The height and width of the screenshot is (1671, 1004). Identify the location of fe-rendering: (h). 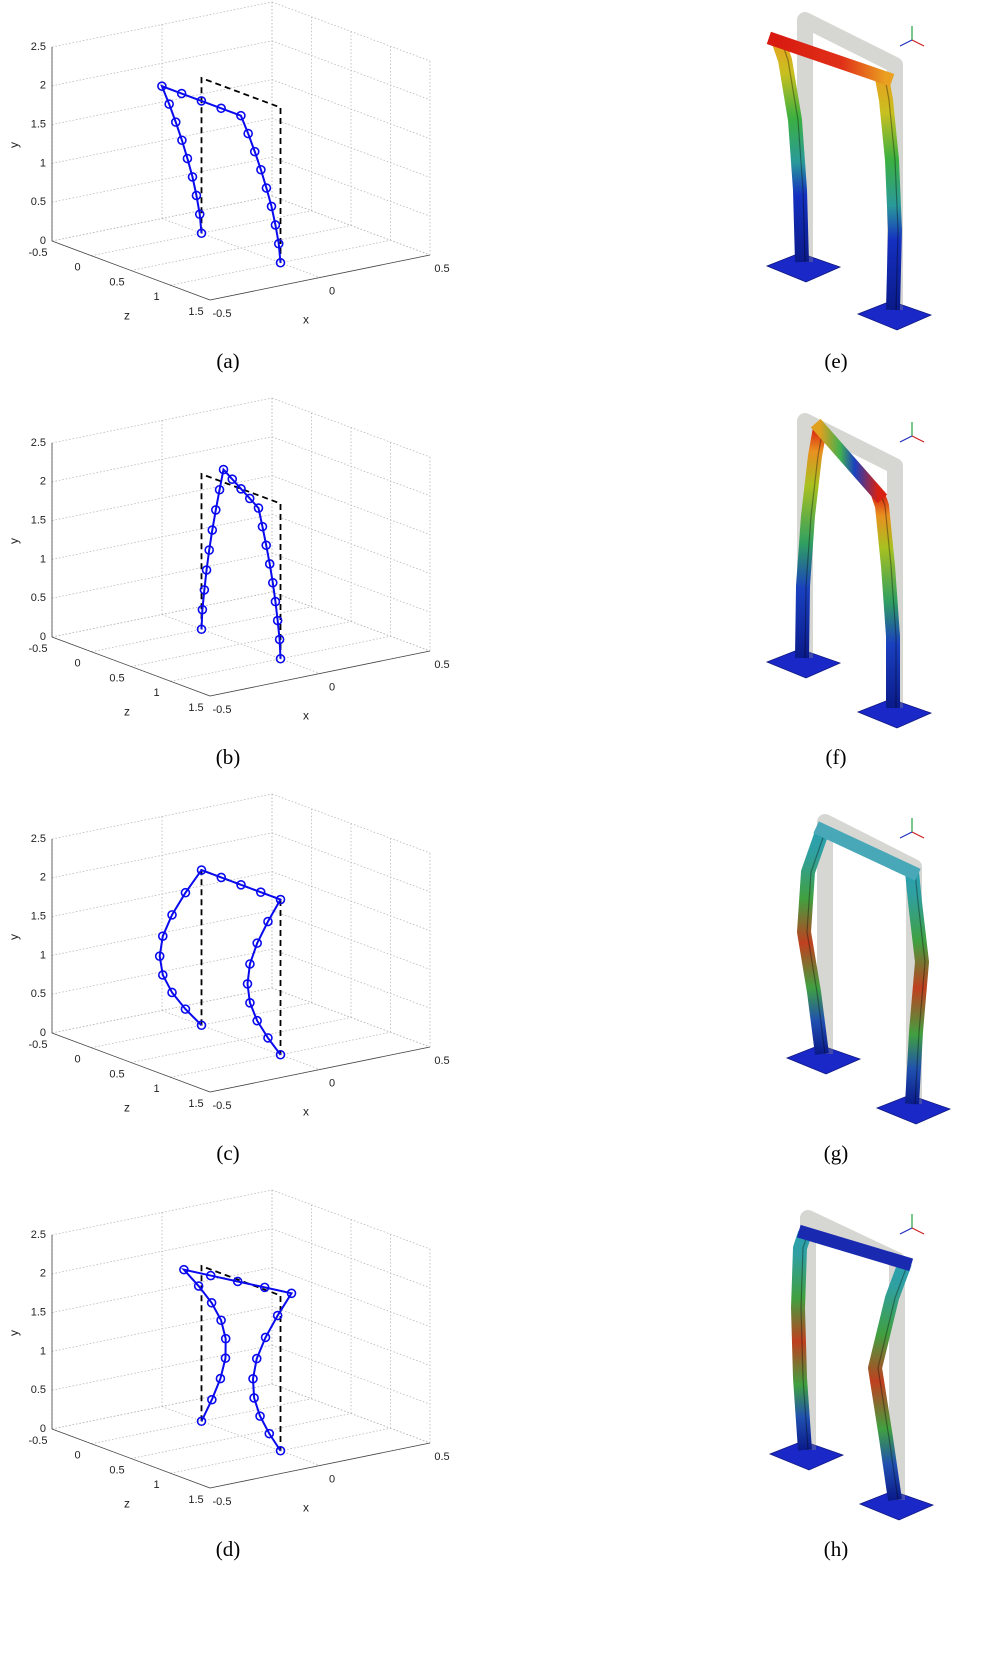
(851, 1385).